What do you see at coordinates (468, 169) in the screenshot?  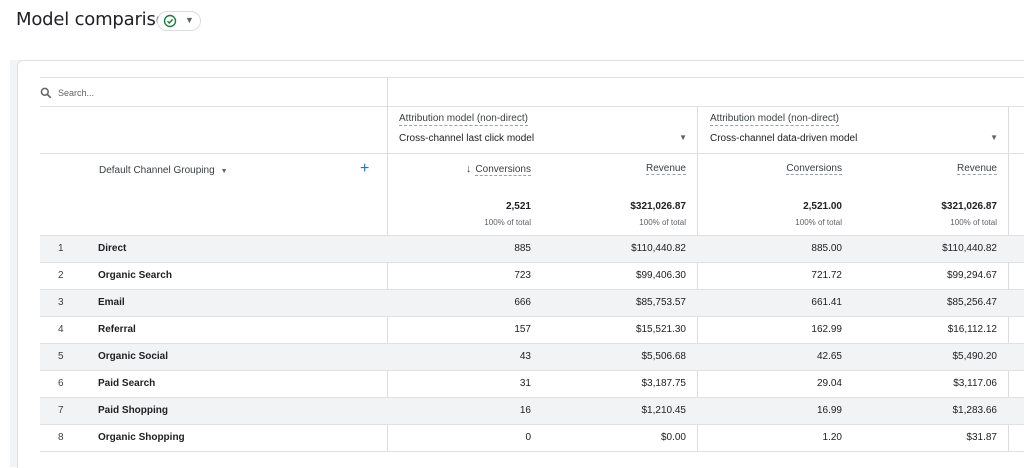 I see `arrow-down-icon: ↓` at bounding box center [468, 169].